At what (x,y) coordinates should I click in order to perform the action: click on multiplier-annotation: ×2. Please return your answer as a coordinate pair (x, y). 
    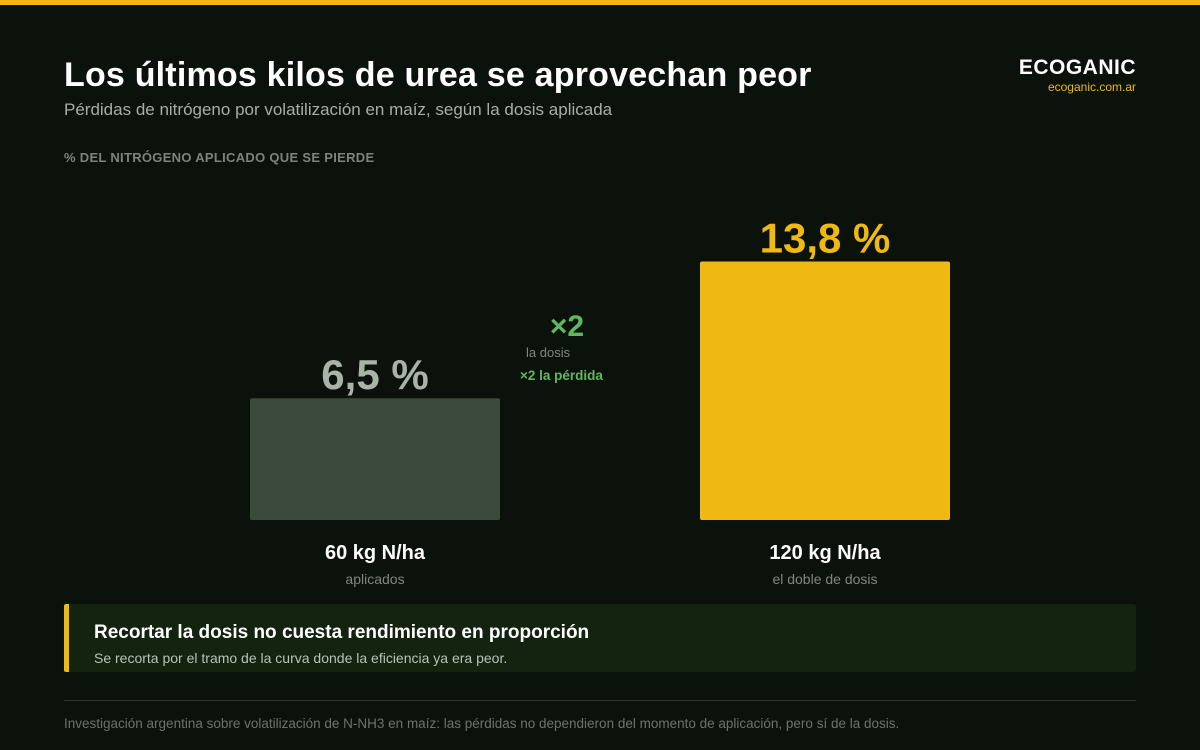
    Looking at the image, I should click on (567, 326).